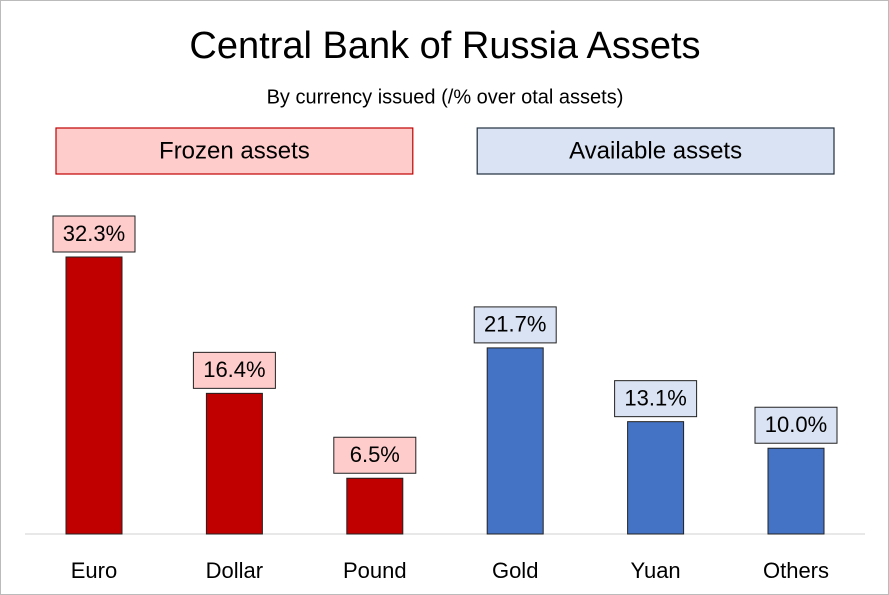  I want to click on value-label: 10.0%, so click(796, 424).